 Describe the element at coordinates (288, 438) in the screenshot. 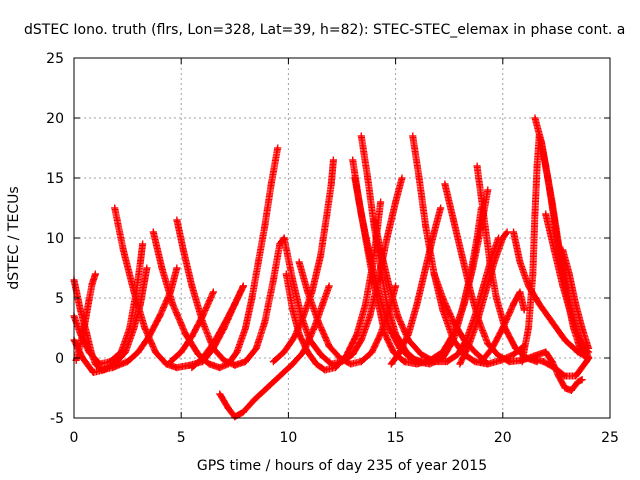

I see `x-tick-label: 10` at that location.